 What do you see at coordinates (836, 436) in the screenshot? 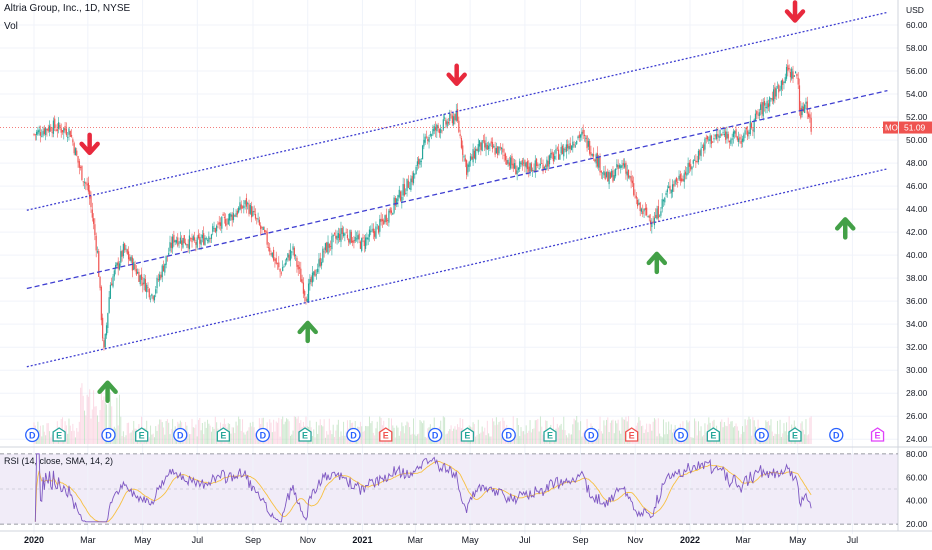
I see `event-marker-label: D` at bounding box center [836, 436].